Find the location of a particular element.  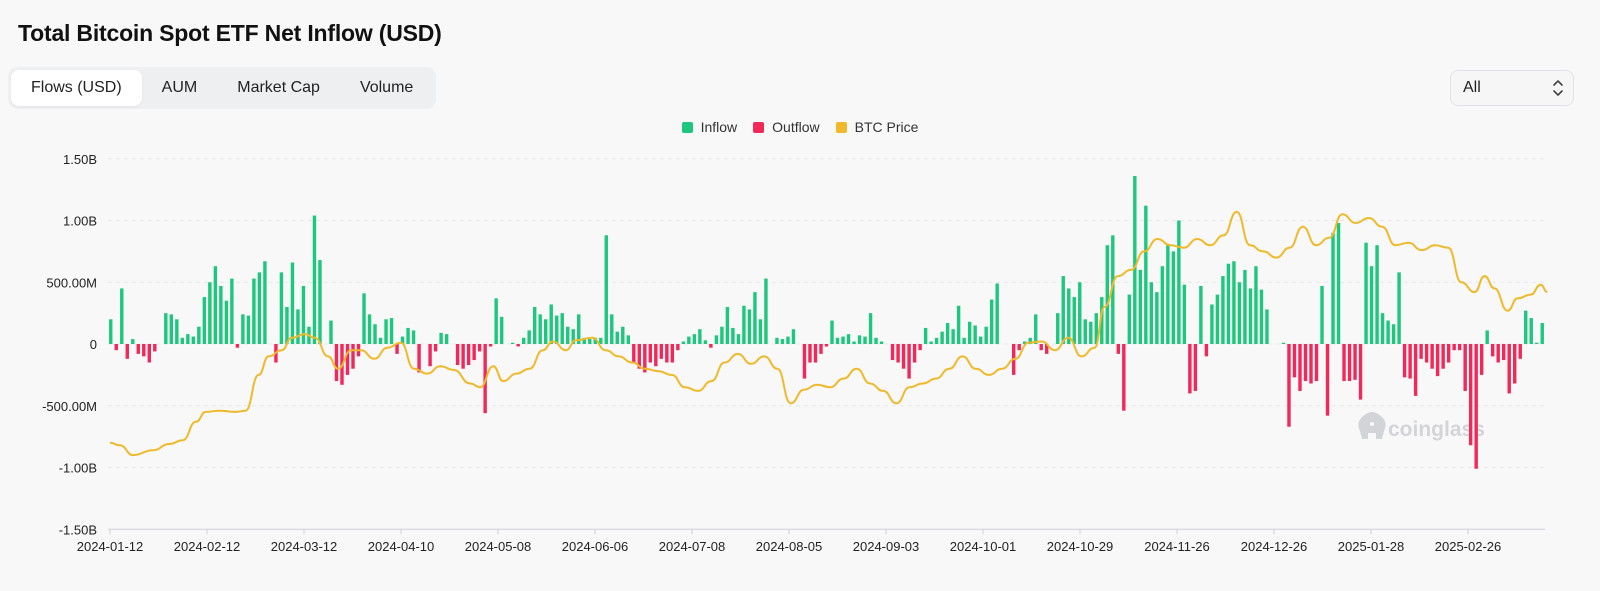

tab-aum: AUM is located at coordinates (179, 87).